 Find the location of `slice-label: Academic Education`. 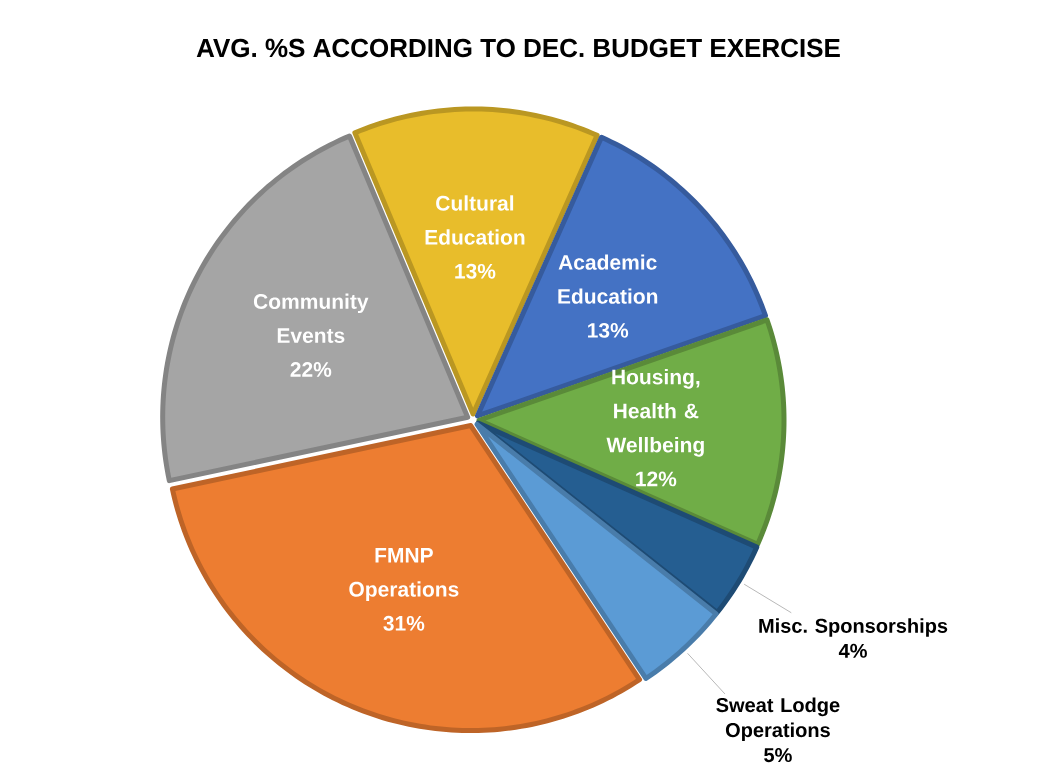

slice-label: Academic Education is located at coordinates (608, 279).